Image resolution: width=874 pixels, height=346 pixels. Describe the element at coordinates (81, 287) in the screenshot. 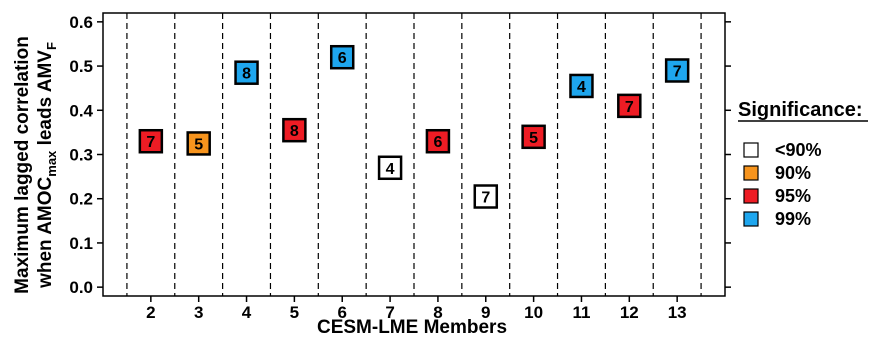

I see `y-tick-label: 0.0` at that location.